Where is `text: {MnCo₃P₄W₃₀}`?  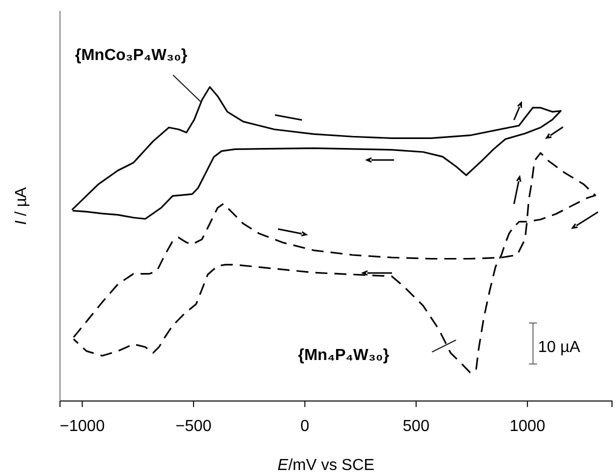
text: {MnCo₃P₄W₃₀} is located at coordinates (131, 55).